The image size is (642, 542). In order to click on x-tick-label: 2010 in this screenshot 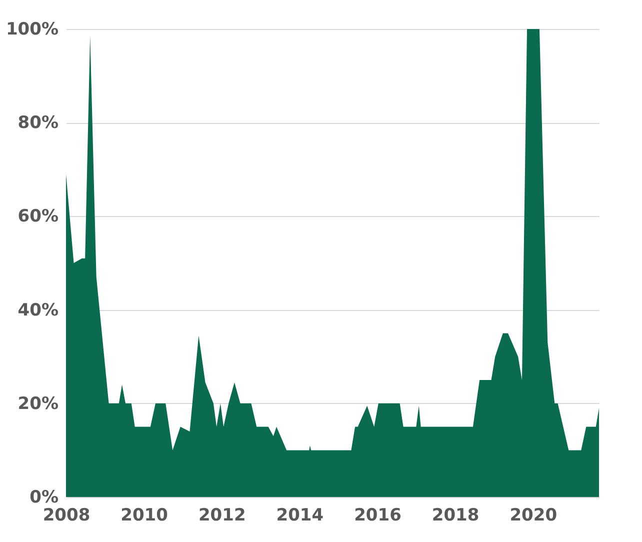, I will do `click(144, 516)`.